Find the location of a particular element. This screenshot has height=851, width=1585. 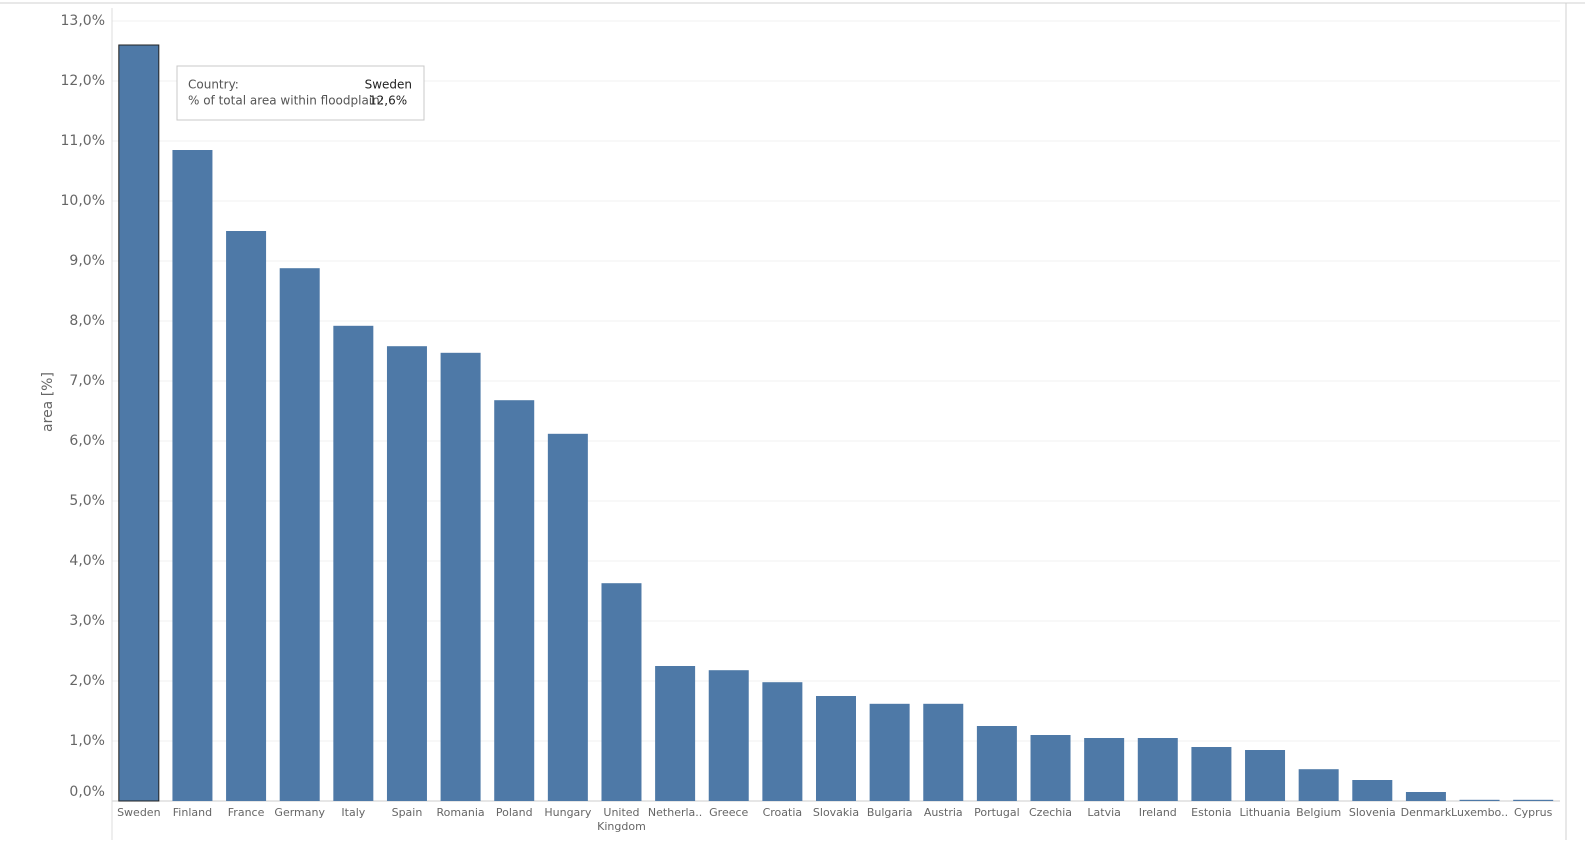

x-tick-label: Lithuania is located at coordinates (1265, 812).